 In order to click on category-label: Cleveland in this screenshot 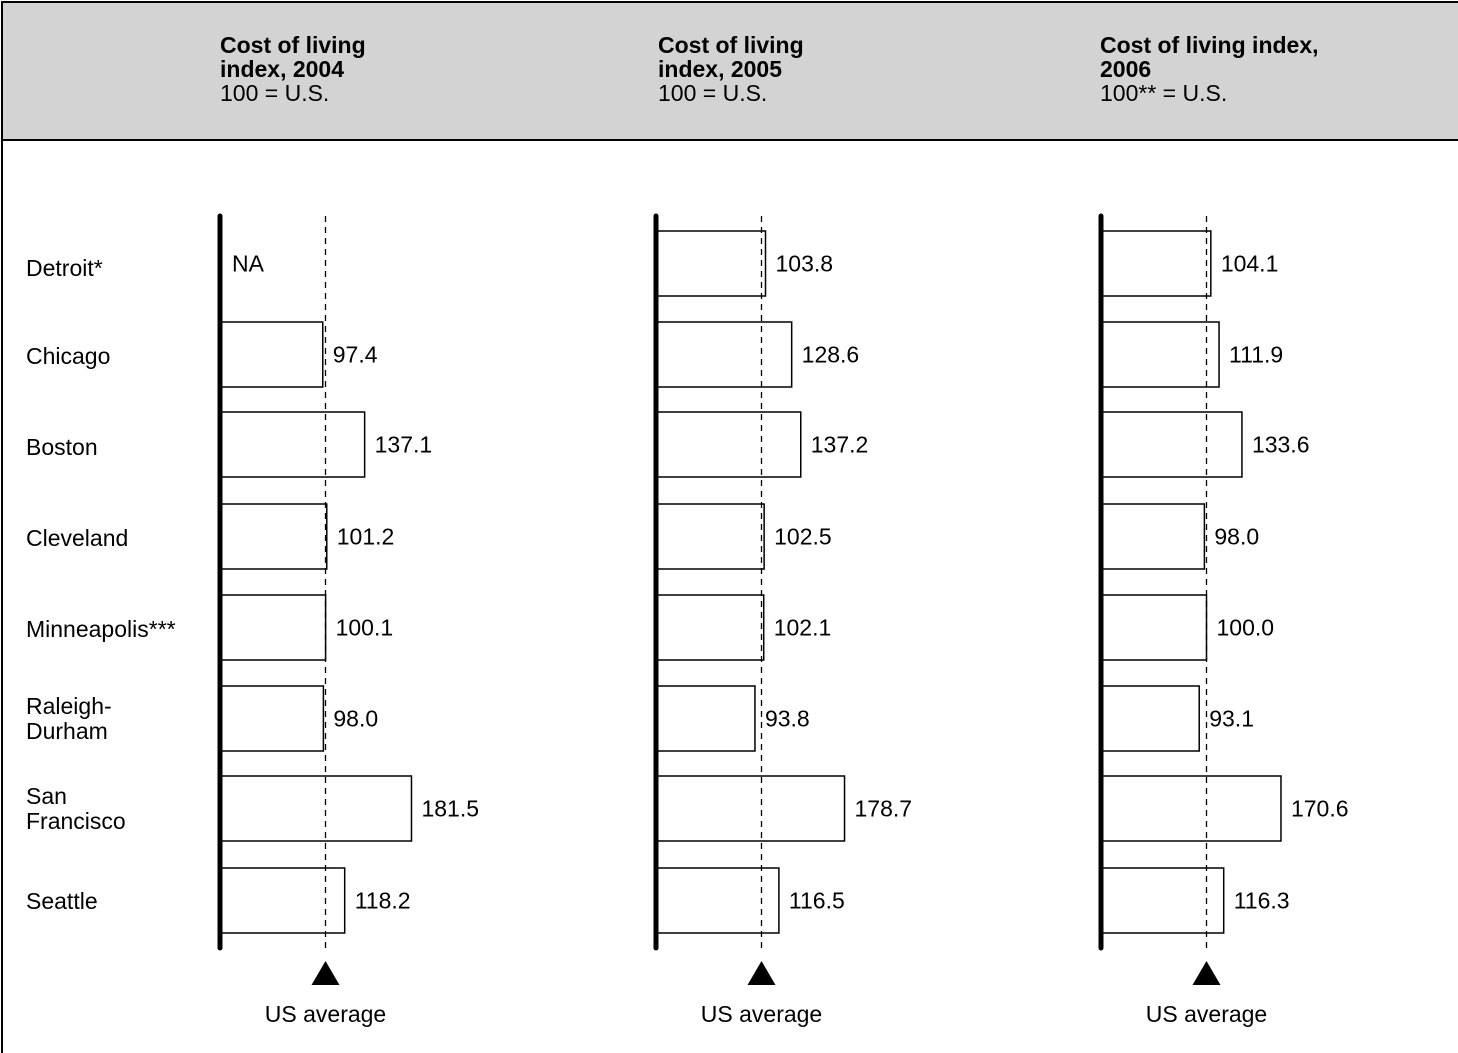, I will do `click(77, 538)`.